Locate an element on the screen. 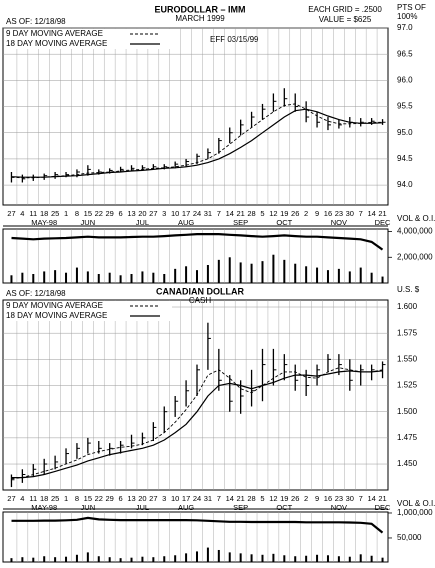 This screenshot has width=435, height=568. y-tick-label: 95.5 is located at coordinates (405, 106).